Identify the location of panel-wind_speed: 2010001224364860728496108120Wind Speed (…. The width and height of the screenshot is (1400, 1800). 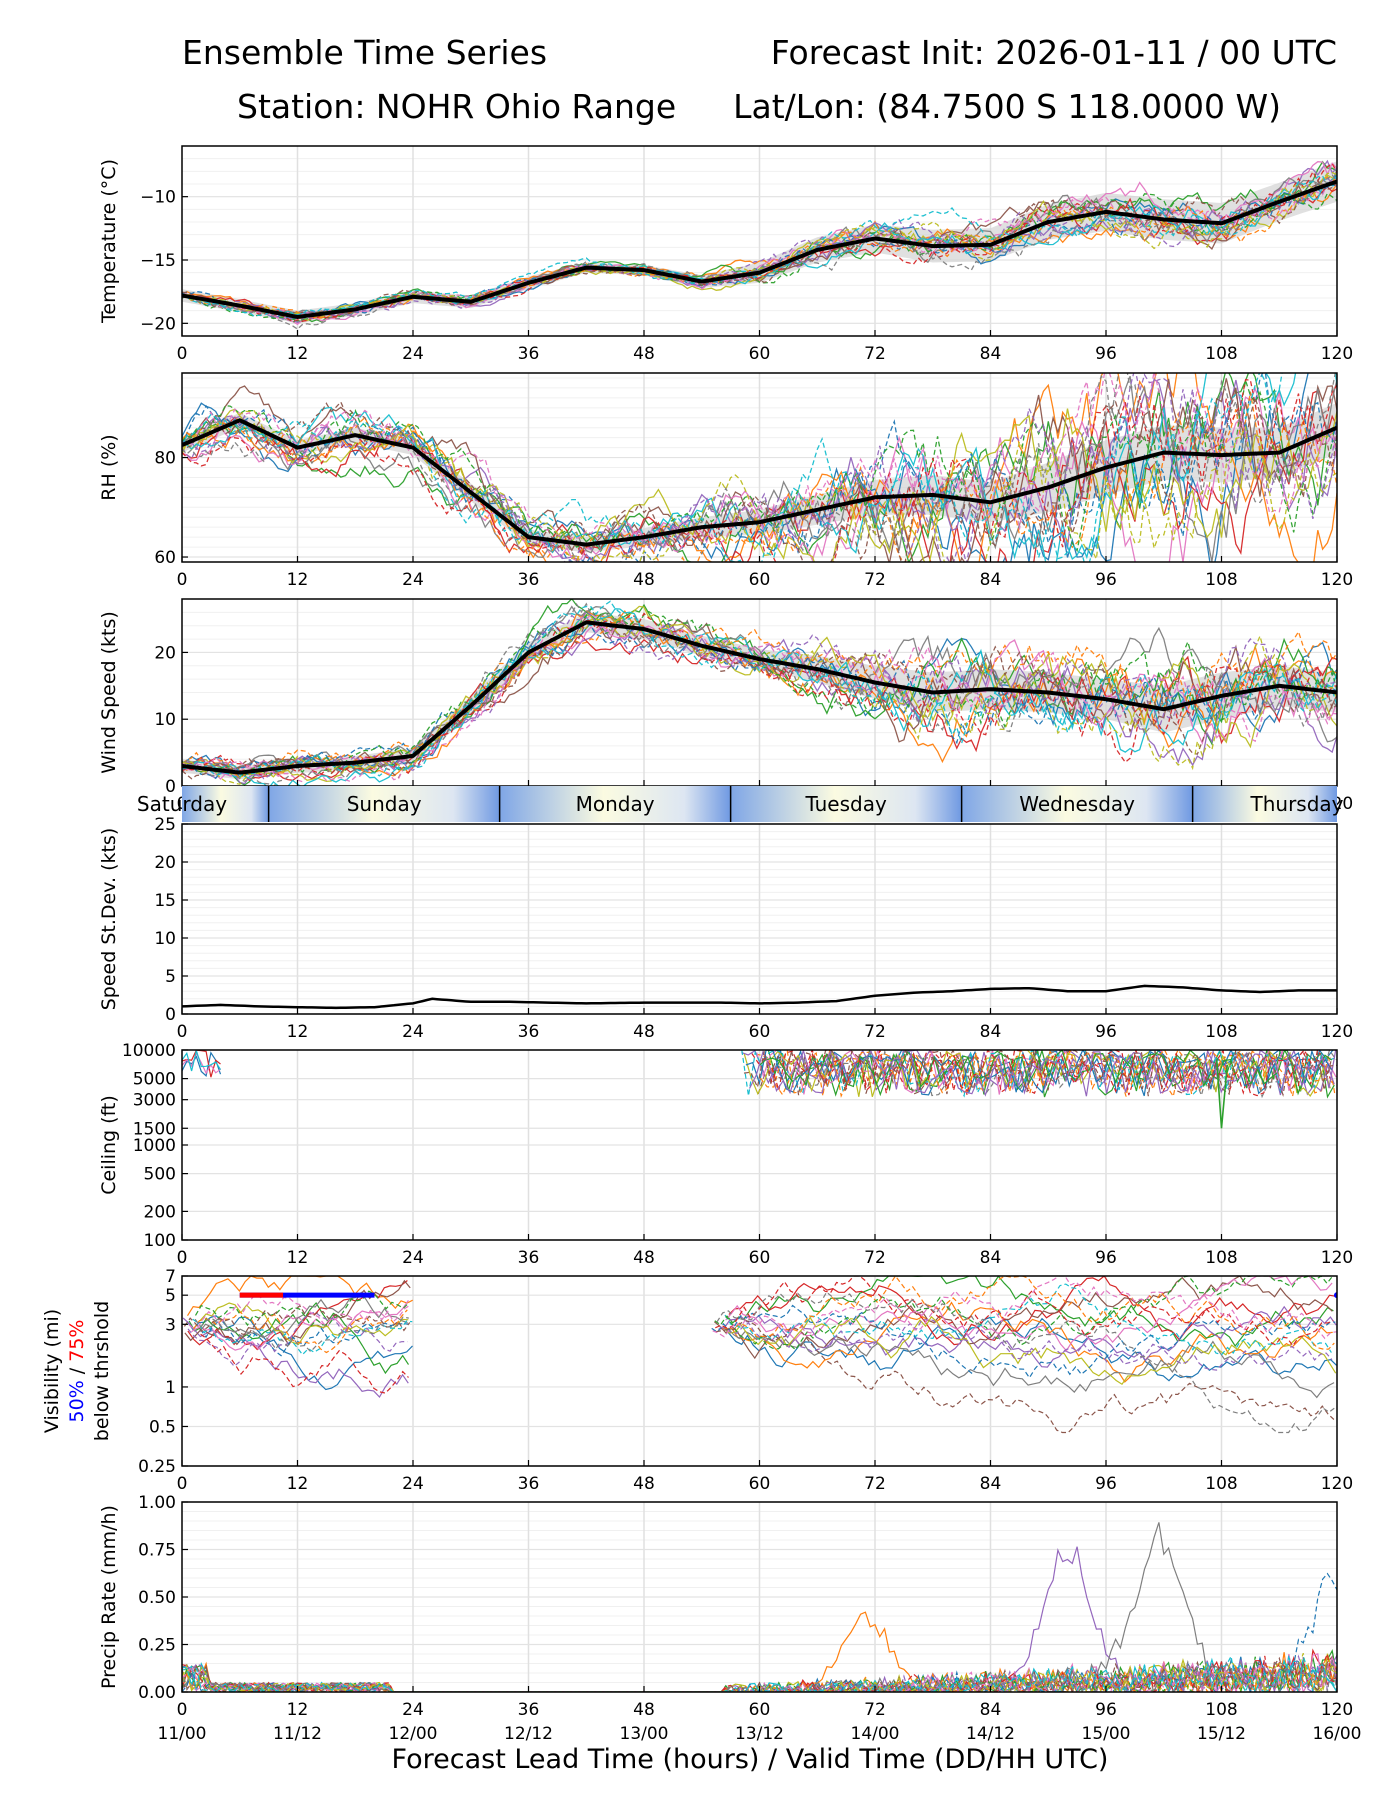
(725, 706).